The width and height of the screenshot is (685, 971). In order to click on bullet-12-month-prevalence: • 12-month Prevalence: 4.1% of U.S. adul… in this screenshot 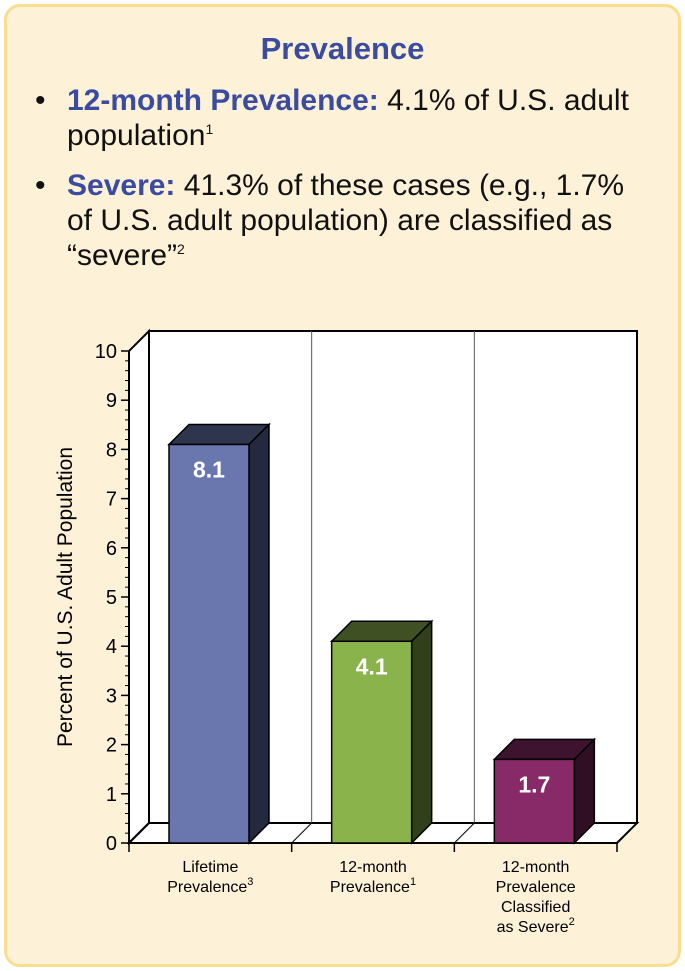, I will do `click(340, 118)`.